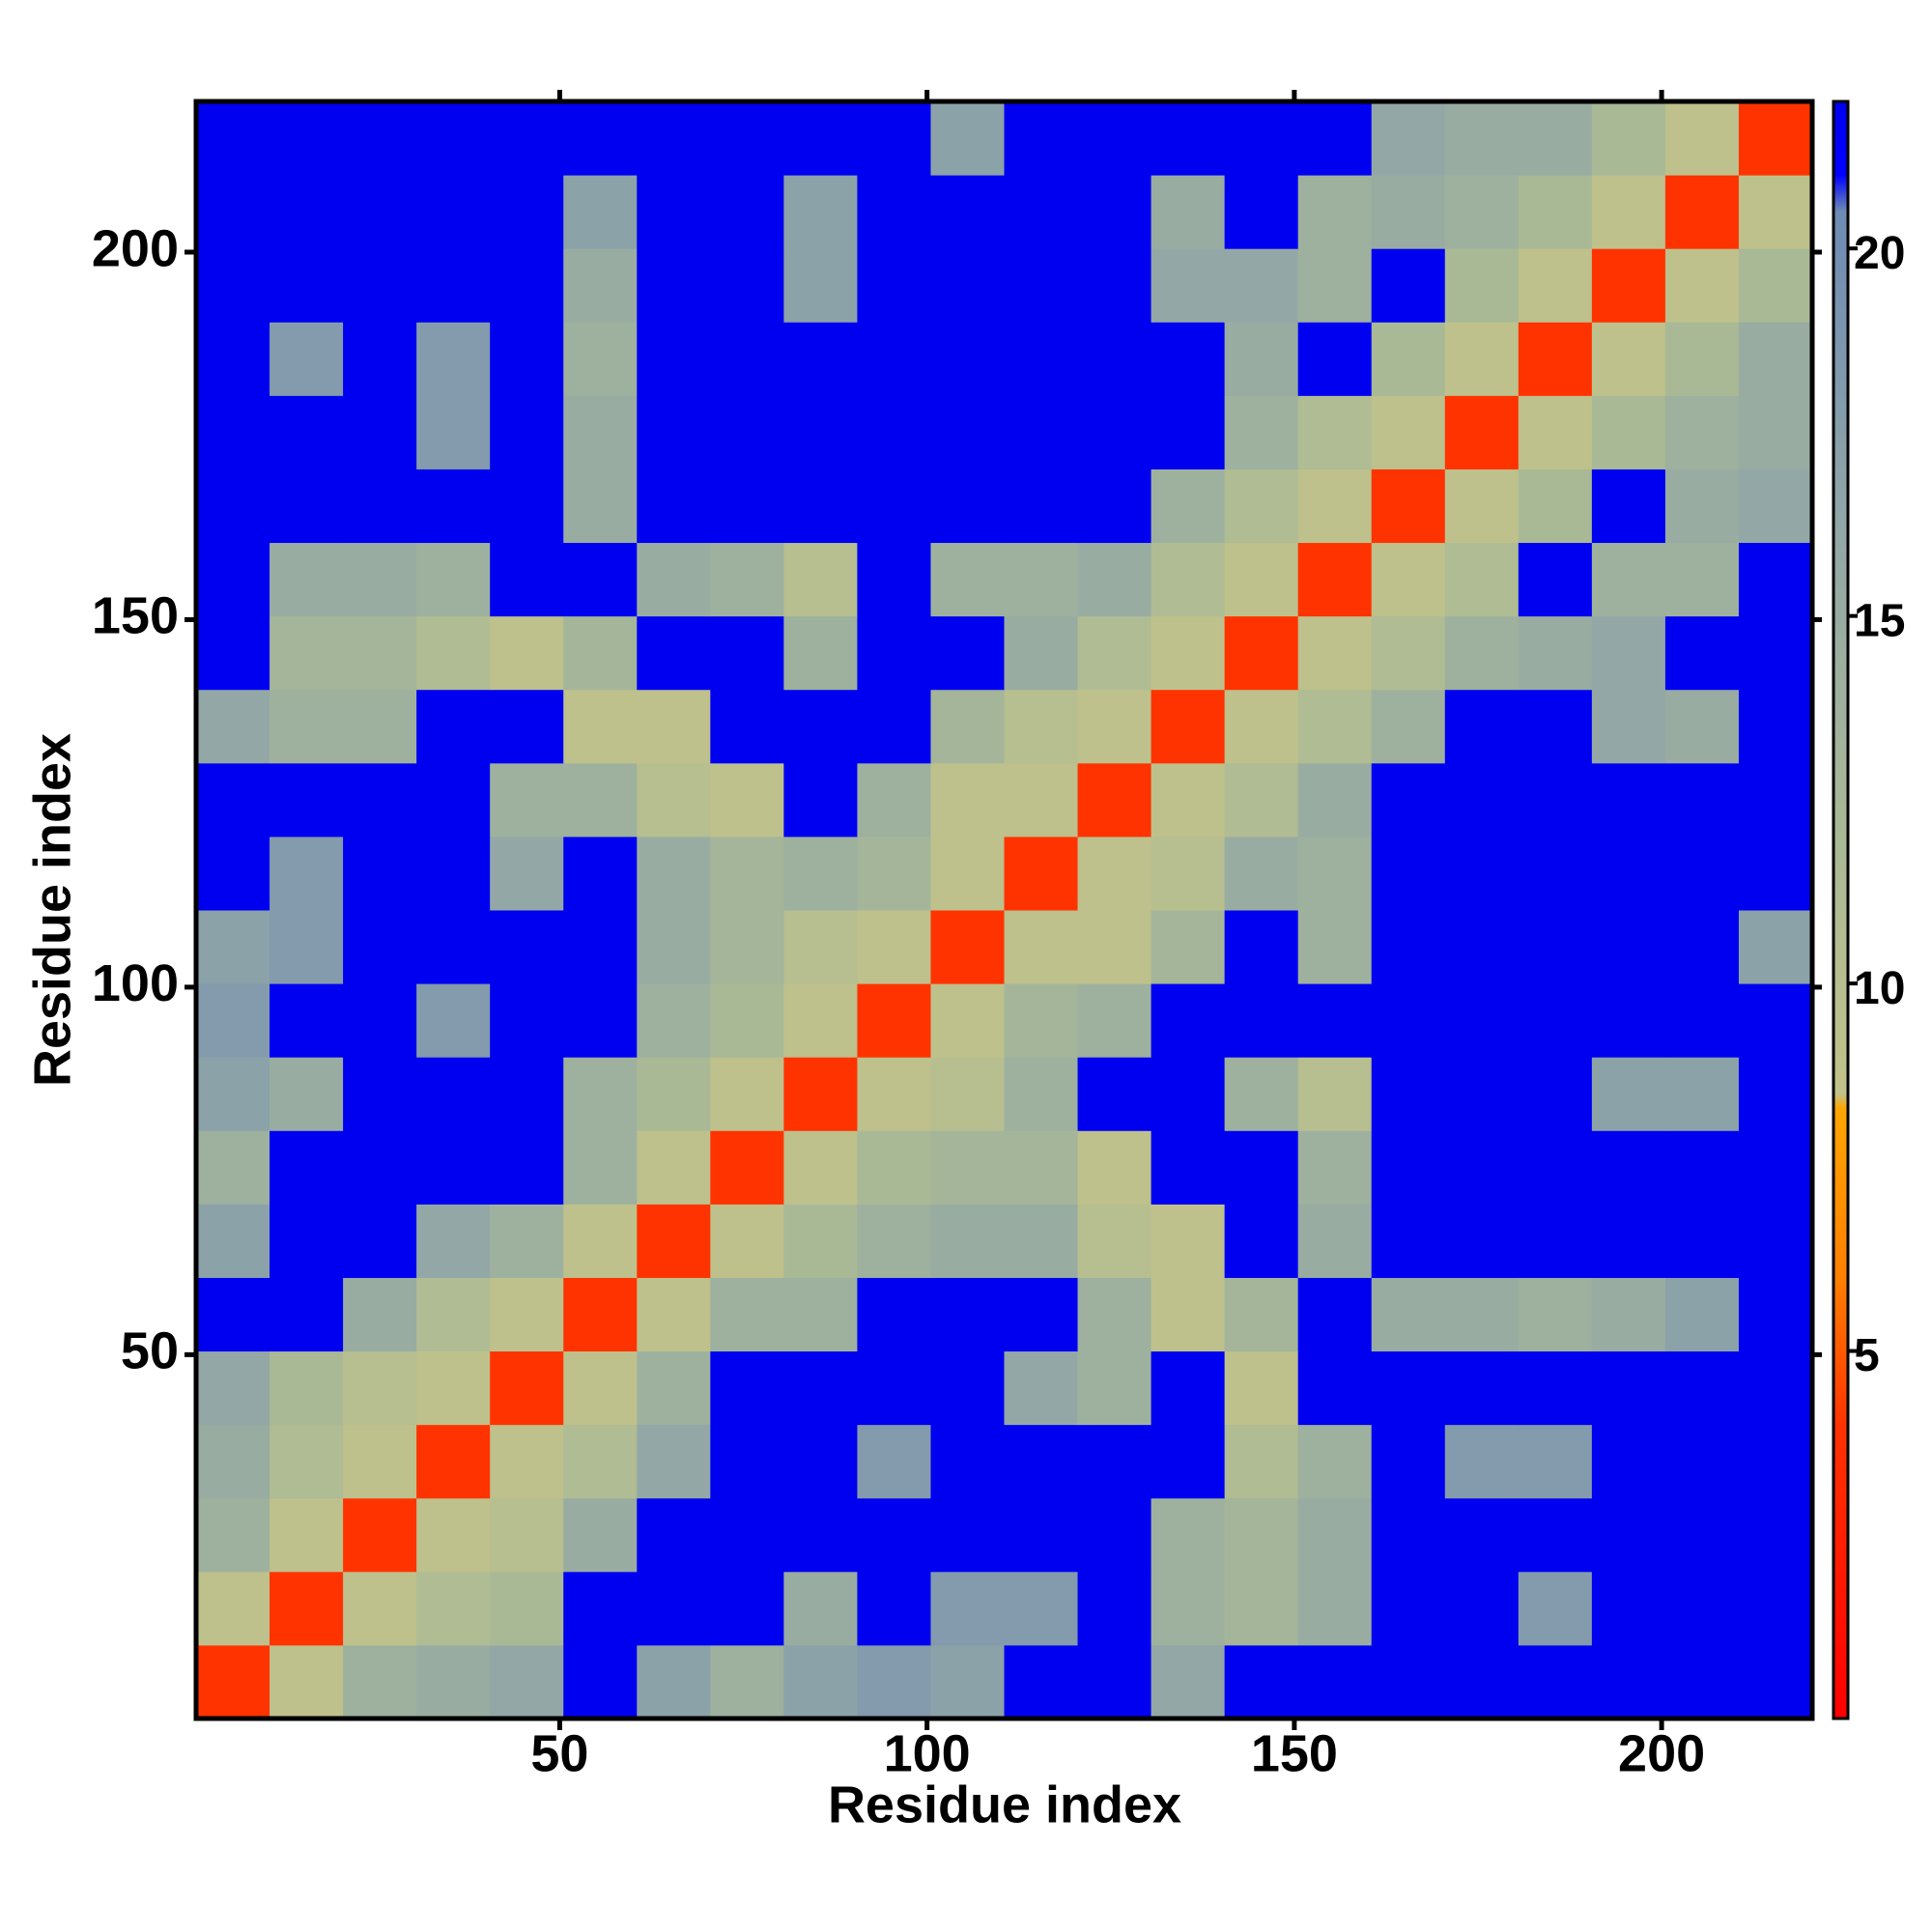 The width and height of the screenshot is (1932, 1932). Describe the element at coordinates (135, 983) in the screenshot. I see `y-tick-label: 100` at that location.